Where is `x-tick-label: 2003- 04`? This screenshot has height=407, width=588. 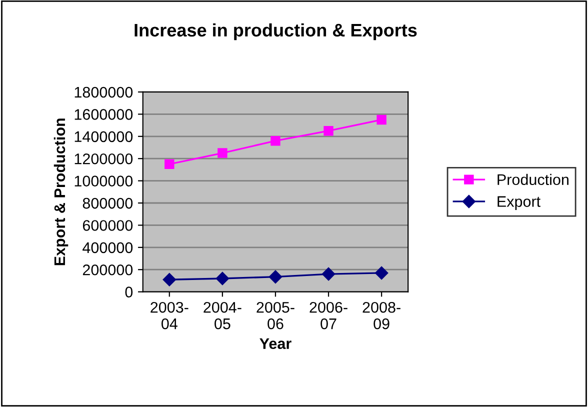
x-tick-label: 2003- 04 is located at coordinates (169, 316).